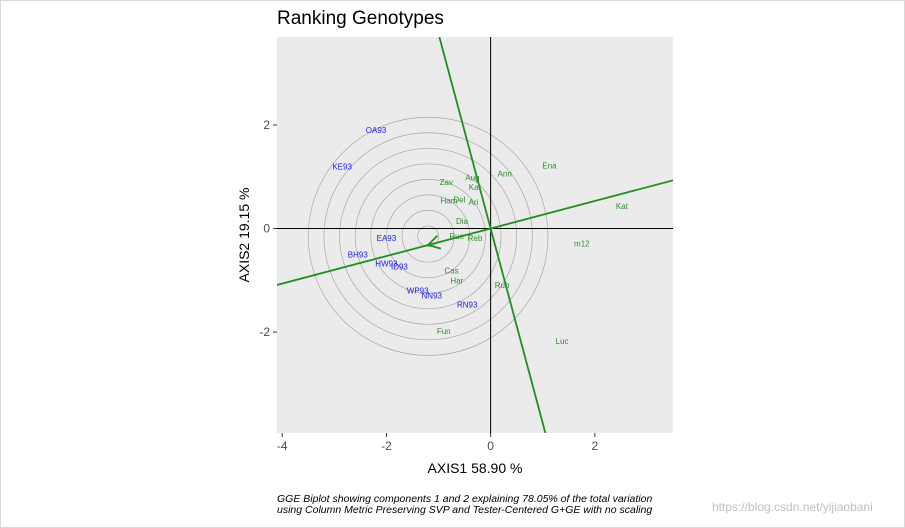 This screenshot has width=905, height=528. What do you see at coordinates (462, 221) in the screenshot?
I see `genotype-label: Dia` at bounding box center [462, 221].